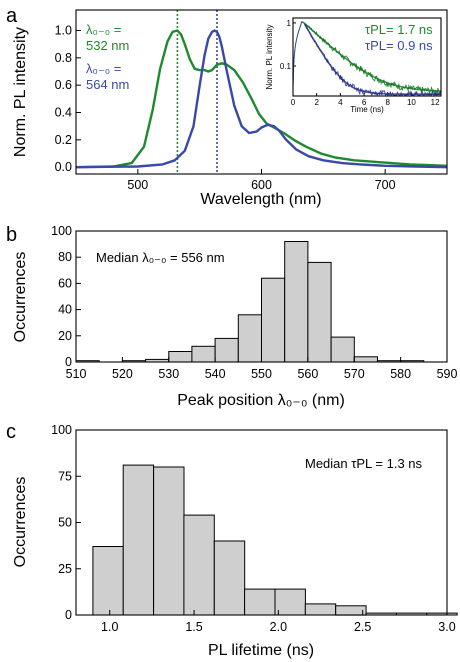 This screenshot has height=662, width=460. What do you see at coordinates (387, 102) in the screenshot?
I see `inset-xtick-label: 8` at bounding box center [387, 102].